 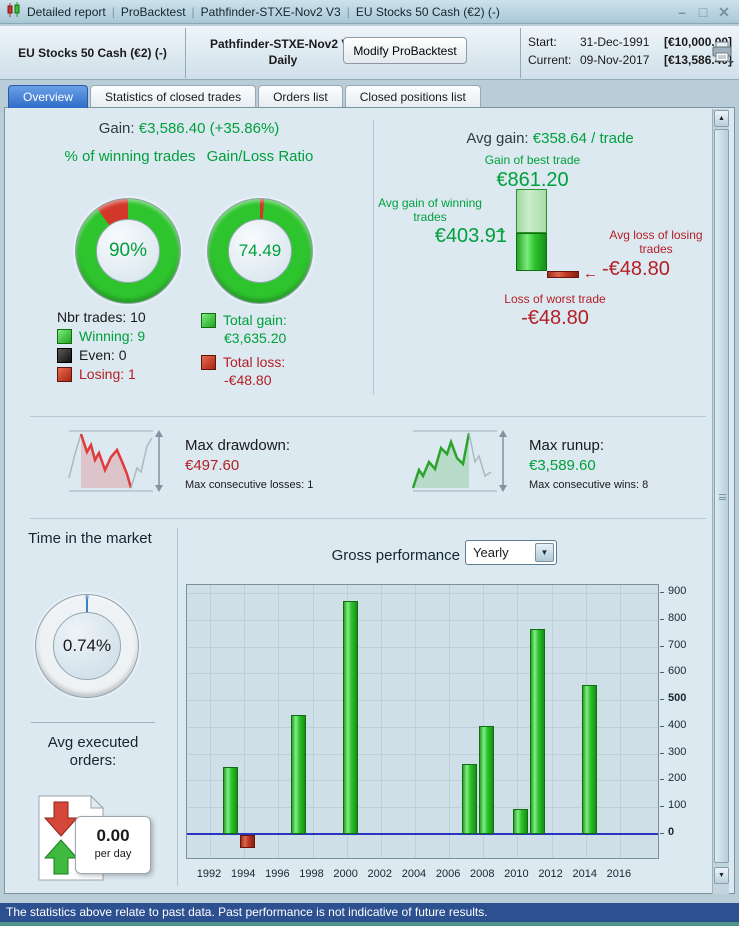 I want to click on chevron-down-icon: ▼, so click(x=544, y=552).